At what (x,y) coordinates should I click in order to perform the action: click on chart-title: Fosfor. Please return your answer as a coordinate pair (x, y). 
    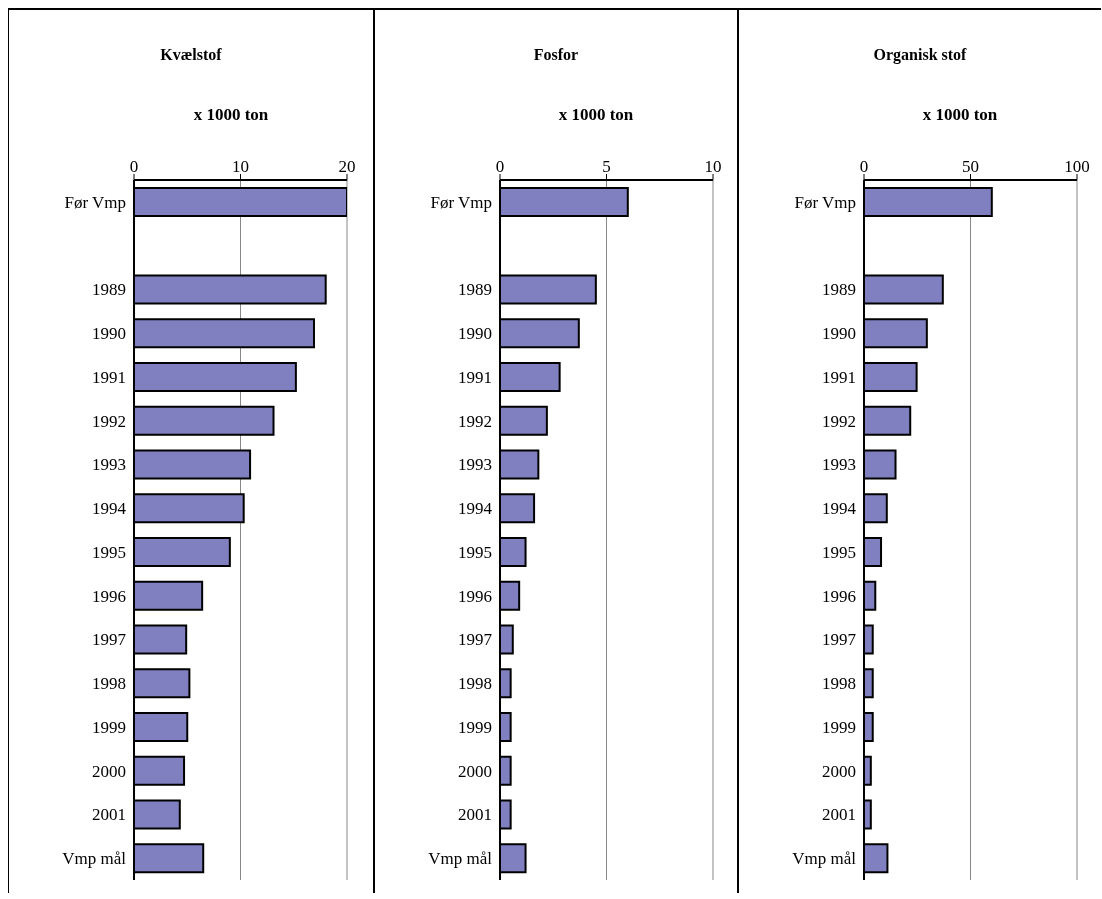
    Looking at the image, I should click on (556, 55).